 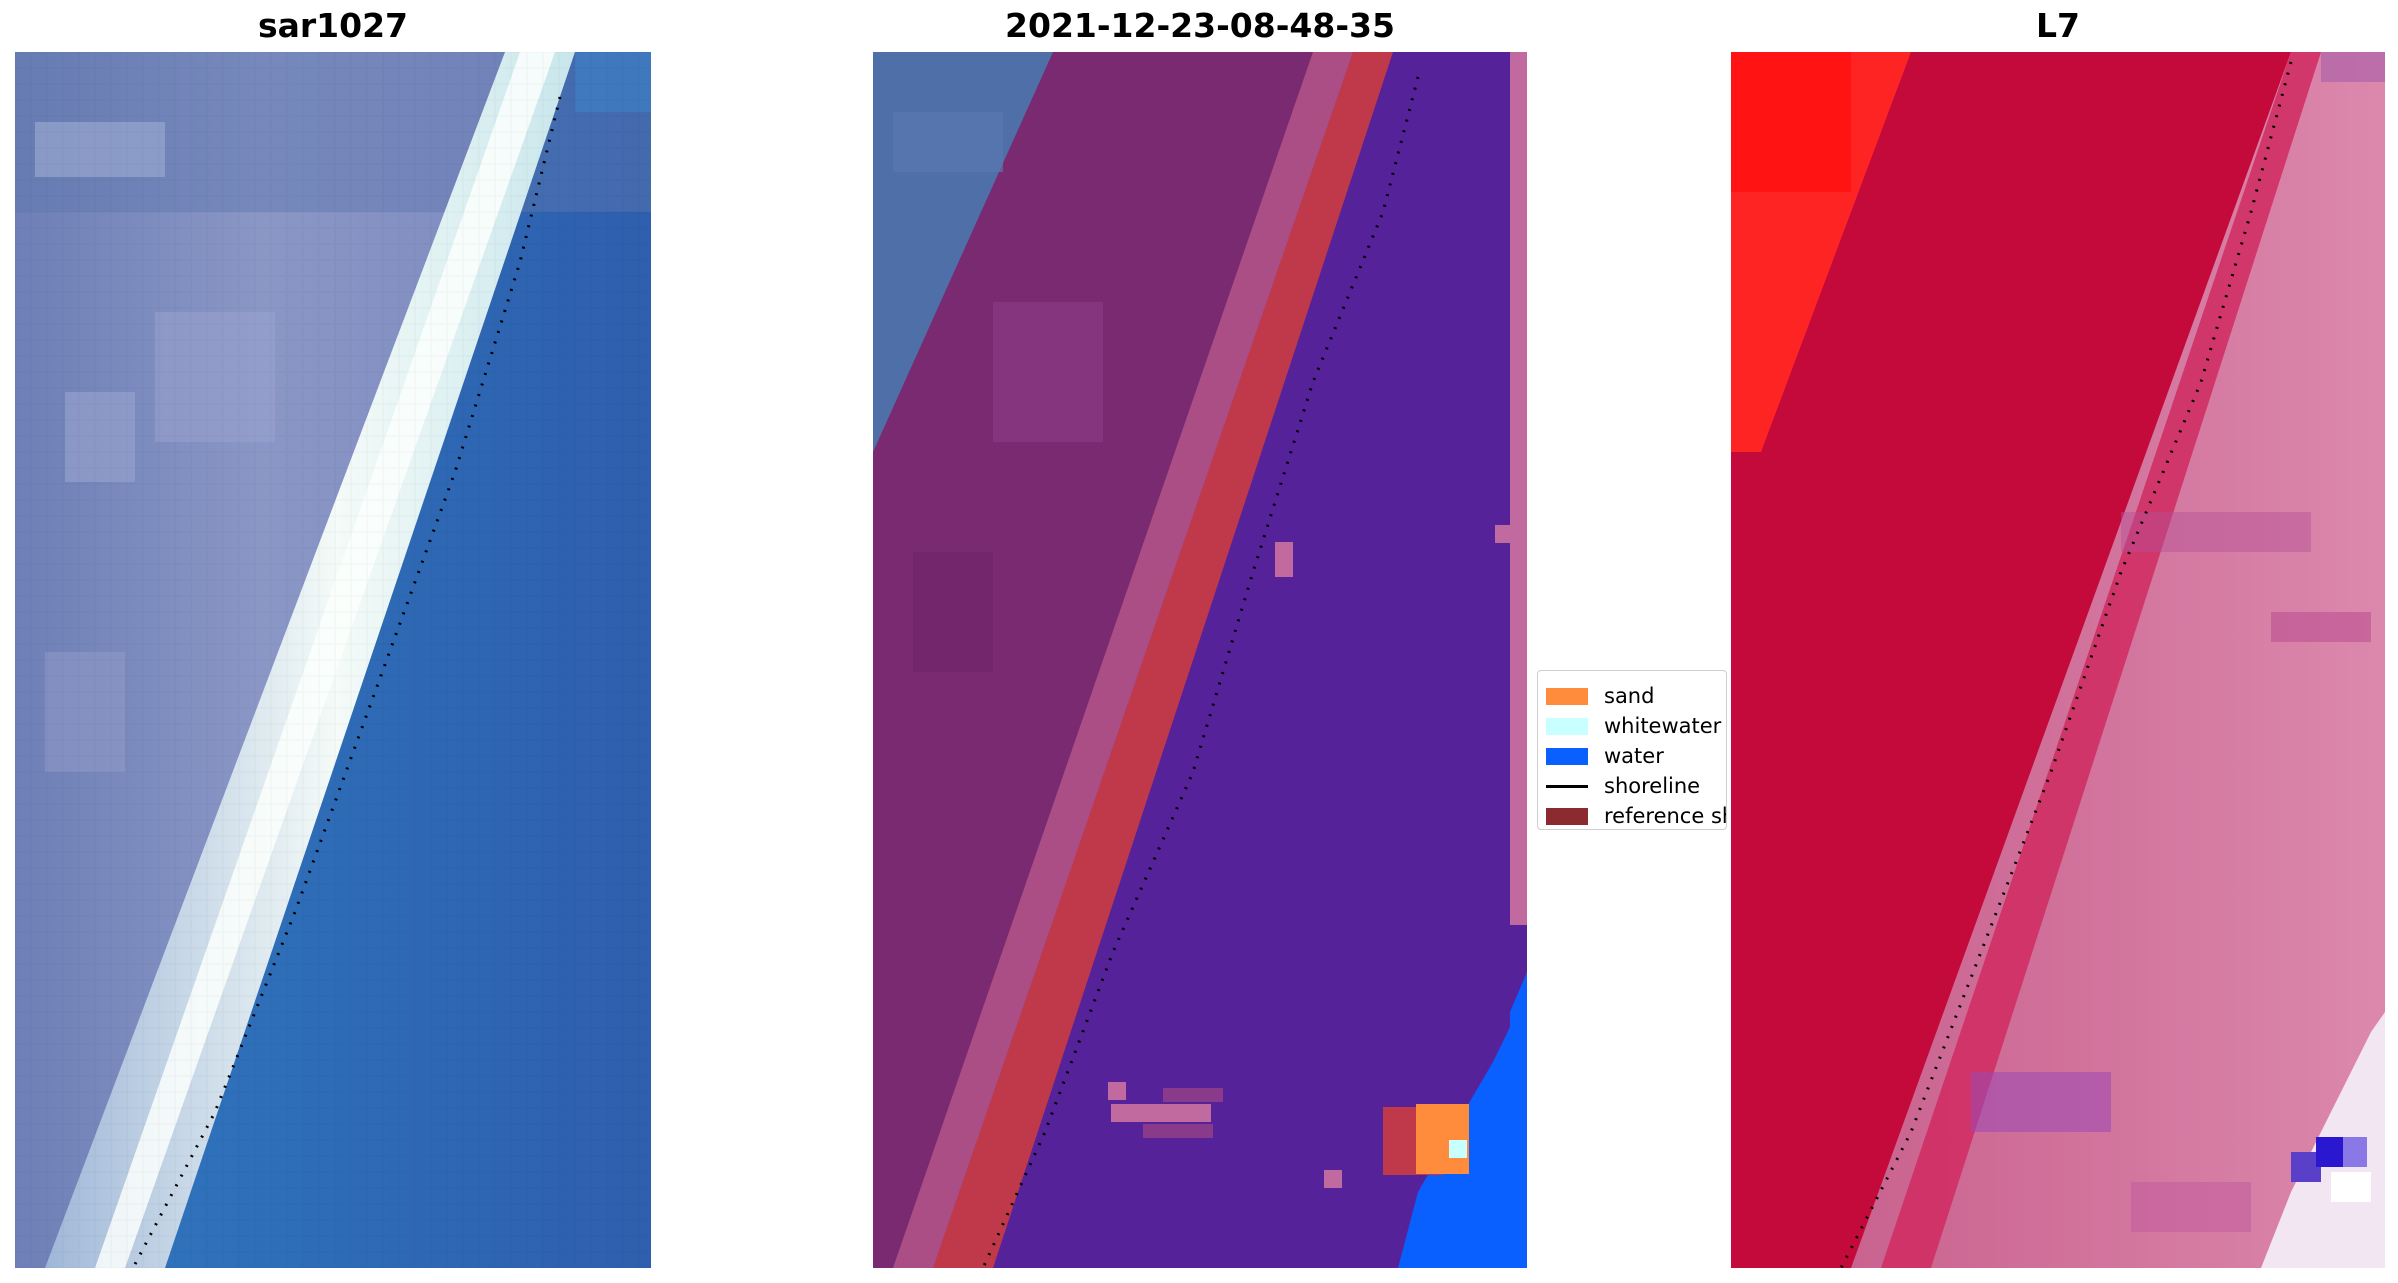 What do you see at coordinates (1665, 816) in the screenshot?
I see `legend-label-reference-shoreline: reference sh` at bounding box center [1665, 816].